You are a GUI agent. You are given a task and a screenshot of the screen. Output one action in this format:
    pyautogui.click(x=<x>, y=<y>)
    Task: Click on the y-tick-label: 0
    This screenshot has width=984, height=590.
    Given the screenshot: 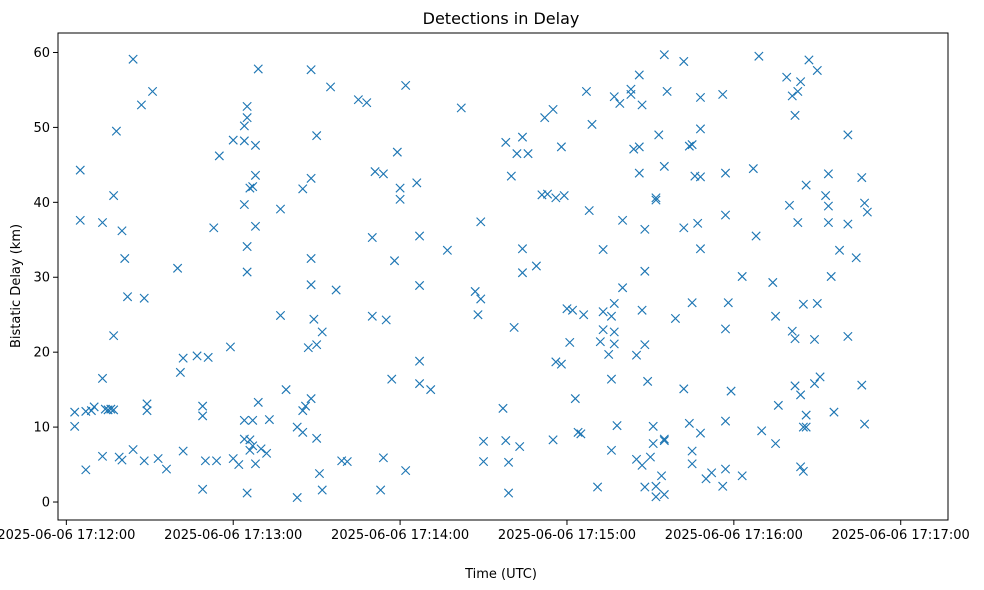 What is the action you would take?
    pyautogui.click(x=46, y=503)
    